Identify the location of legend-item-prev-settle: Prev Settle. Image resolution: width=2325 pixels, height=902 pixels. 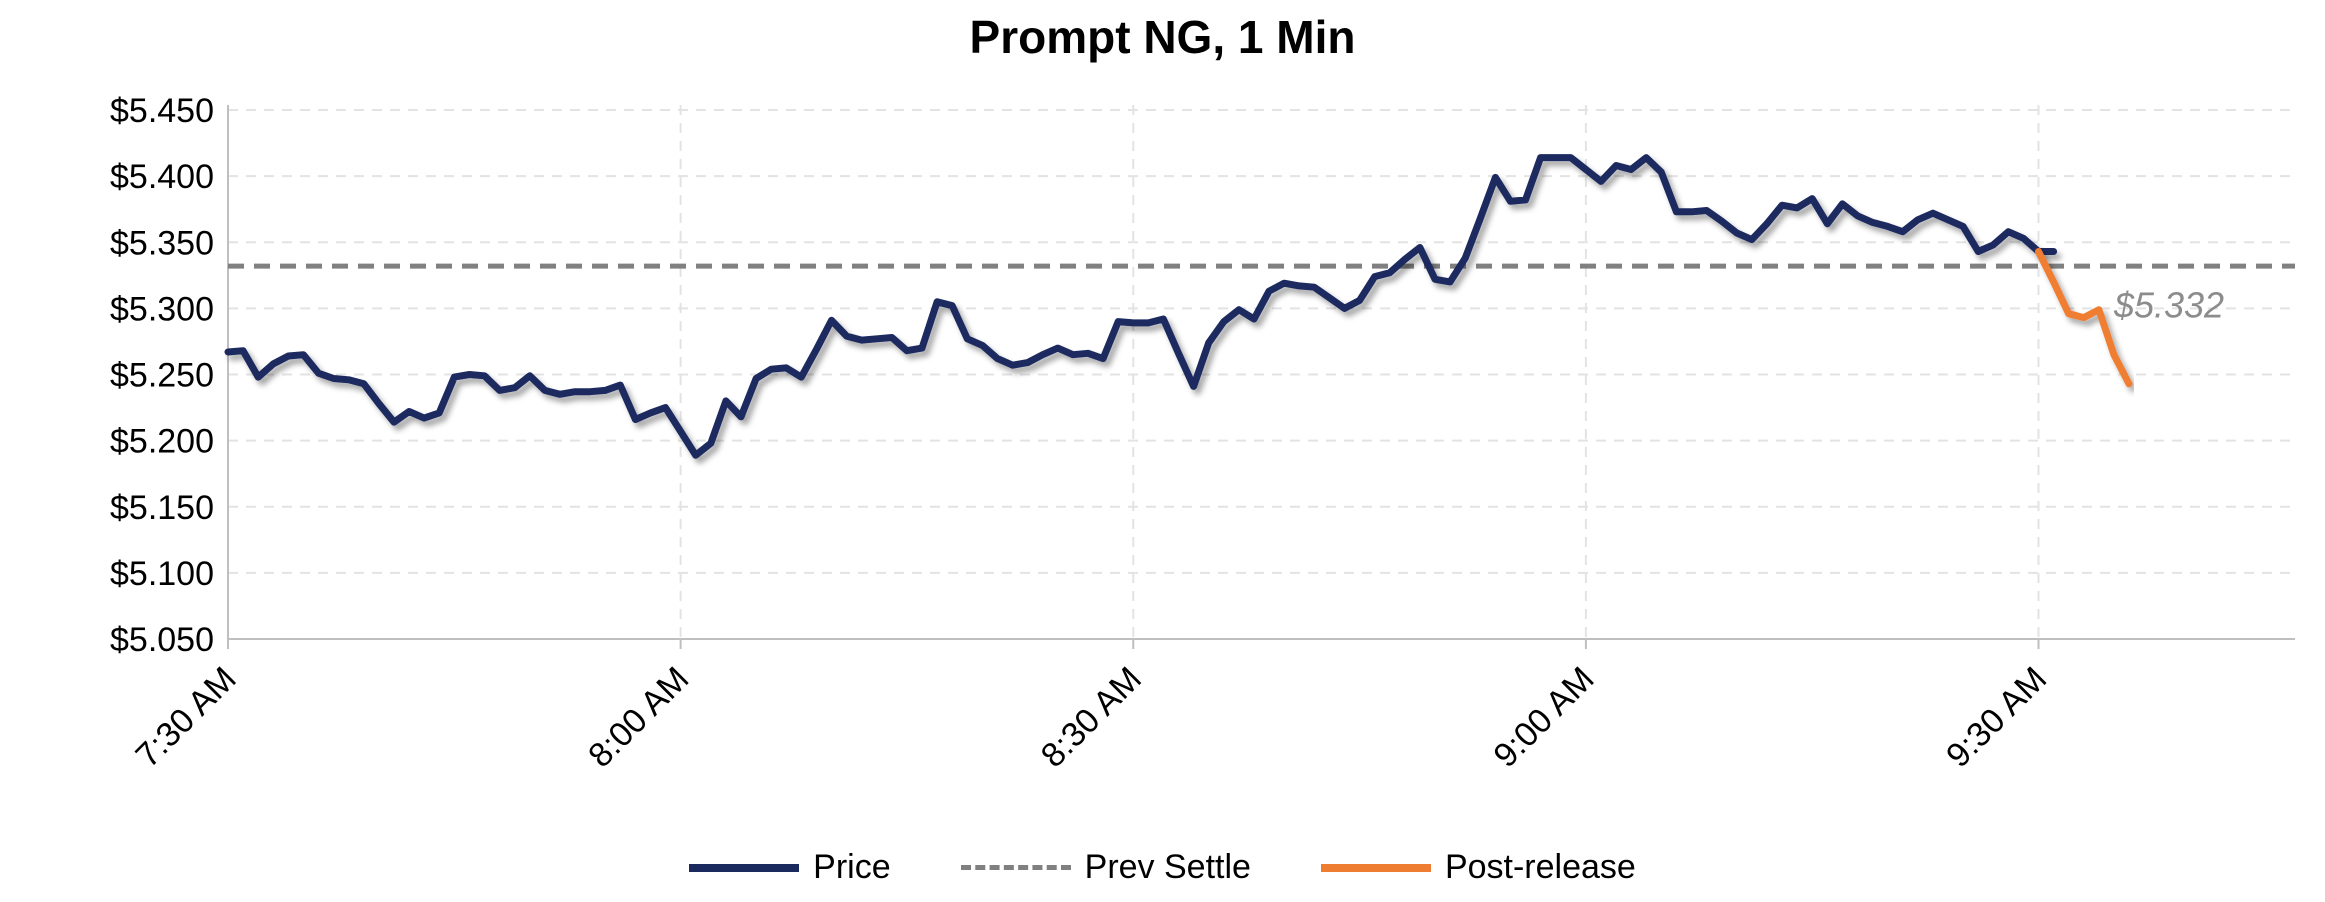
(1105, 867).